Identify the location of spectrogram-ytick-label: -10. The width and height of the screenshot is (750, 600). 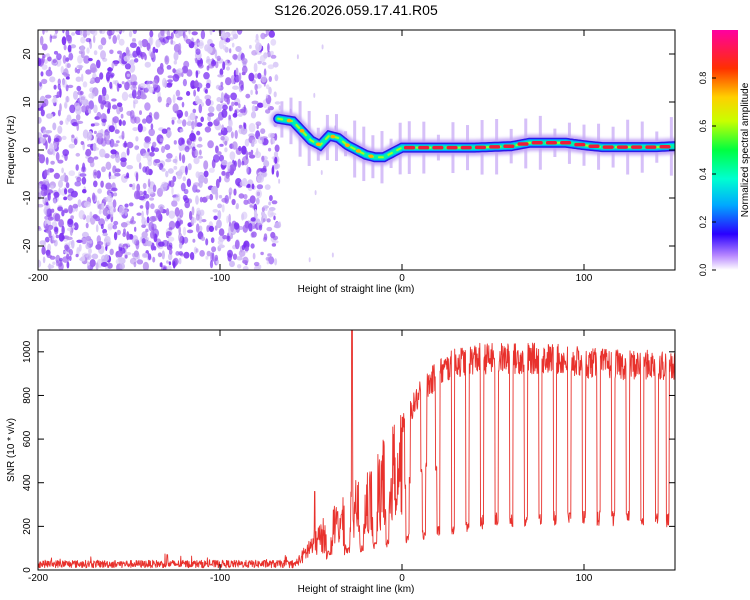
(27, 197).